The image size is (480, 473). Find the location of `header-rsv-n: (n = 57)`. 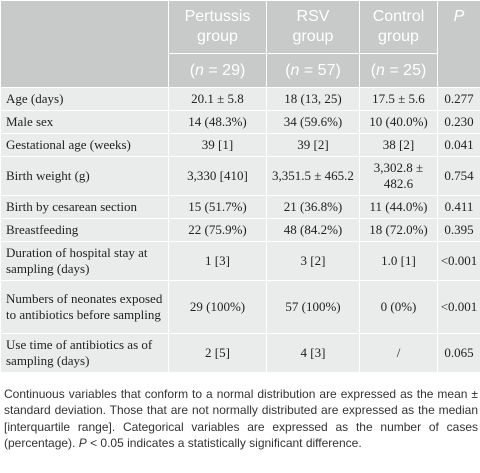

header-rsv-n: (n = 57) is located at coordinates (313, 70).